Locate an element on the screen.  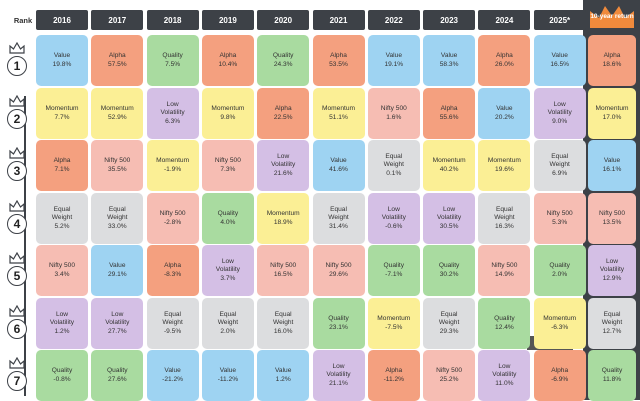
factor-return: 16.5% is located at coordinates (560, 64).